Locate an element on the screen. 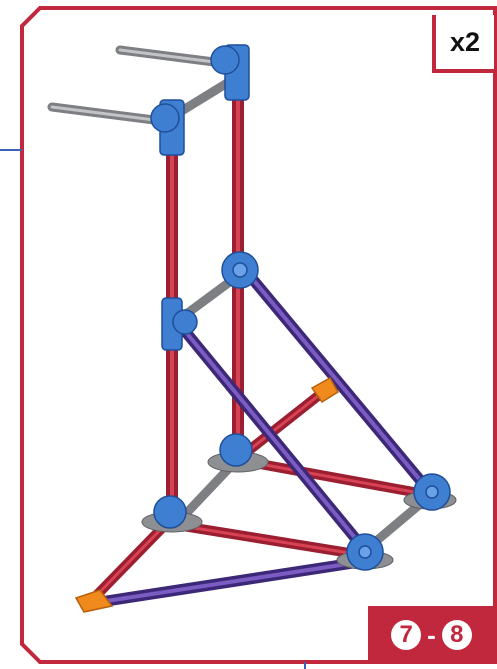 This screenshot has height=669, width=497. step-to: 8 is located at coordinates (456, 635).